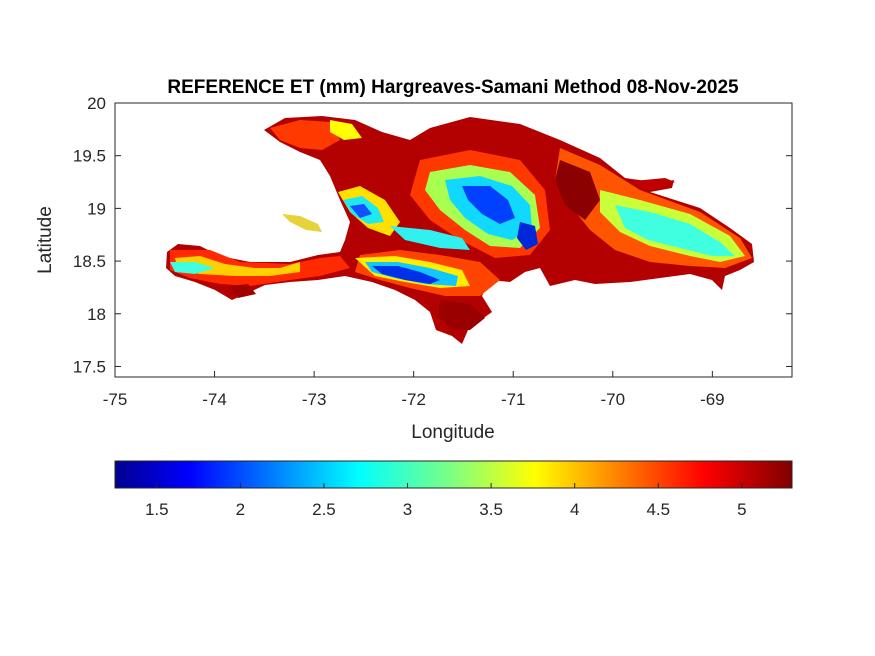  What do you see at coordinates (115, 399) in the screenshot?
I see `x-tick-label: -75` at bounding box center [115, 399].